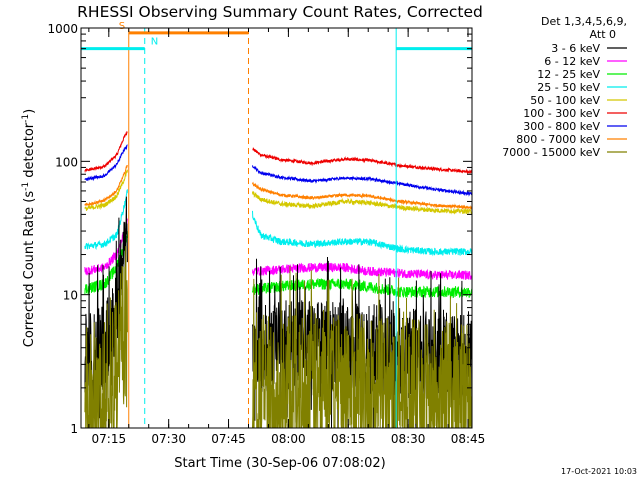 The width and height of the screenshot is (640, 480). What do you see at coordinates (74, 429) in the screenshot?
I see `y-tick-label: 1` at bounding box center [74, 429].